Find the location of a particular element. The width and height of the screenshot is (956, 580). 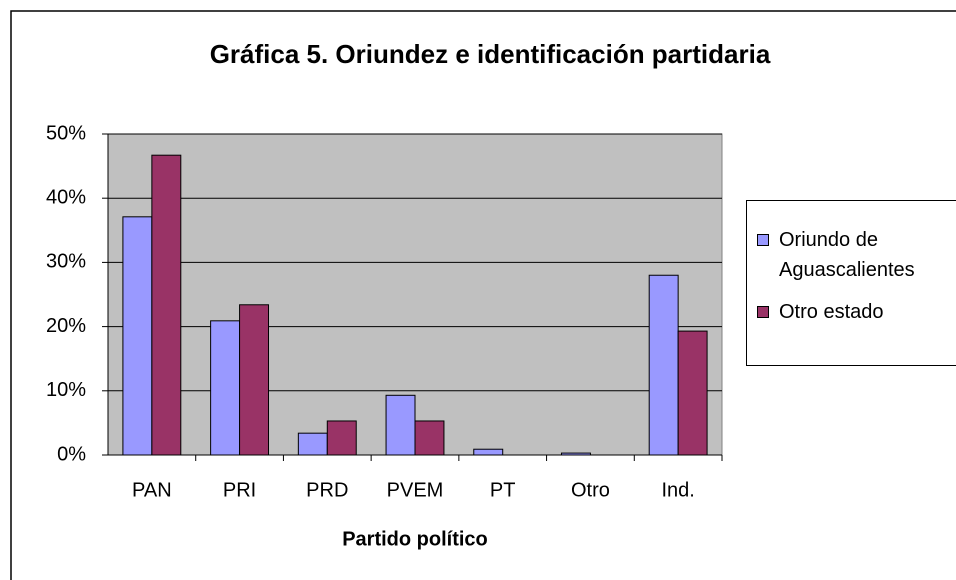

y-tick-label: 0% is located at coordinates (71, 454).